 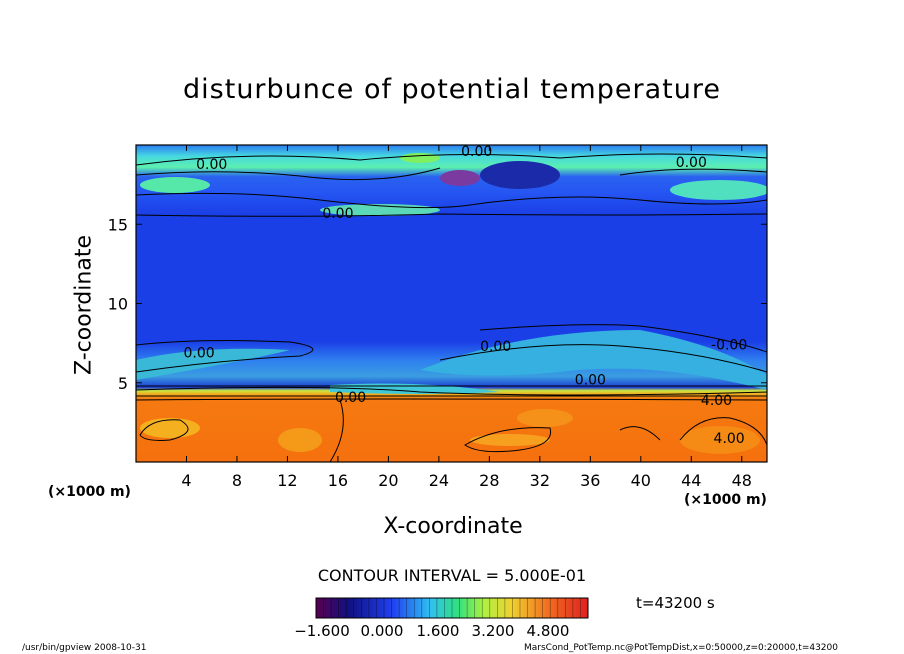 I want to click on x-tick-label: 8, so click(x=237, y=480).